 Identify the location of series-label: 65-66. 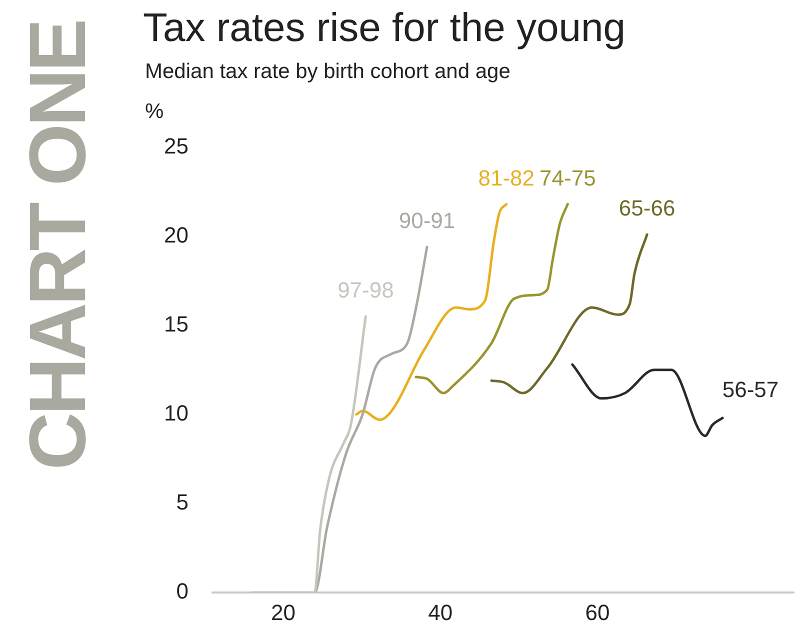
(647, 208).